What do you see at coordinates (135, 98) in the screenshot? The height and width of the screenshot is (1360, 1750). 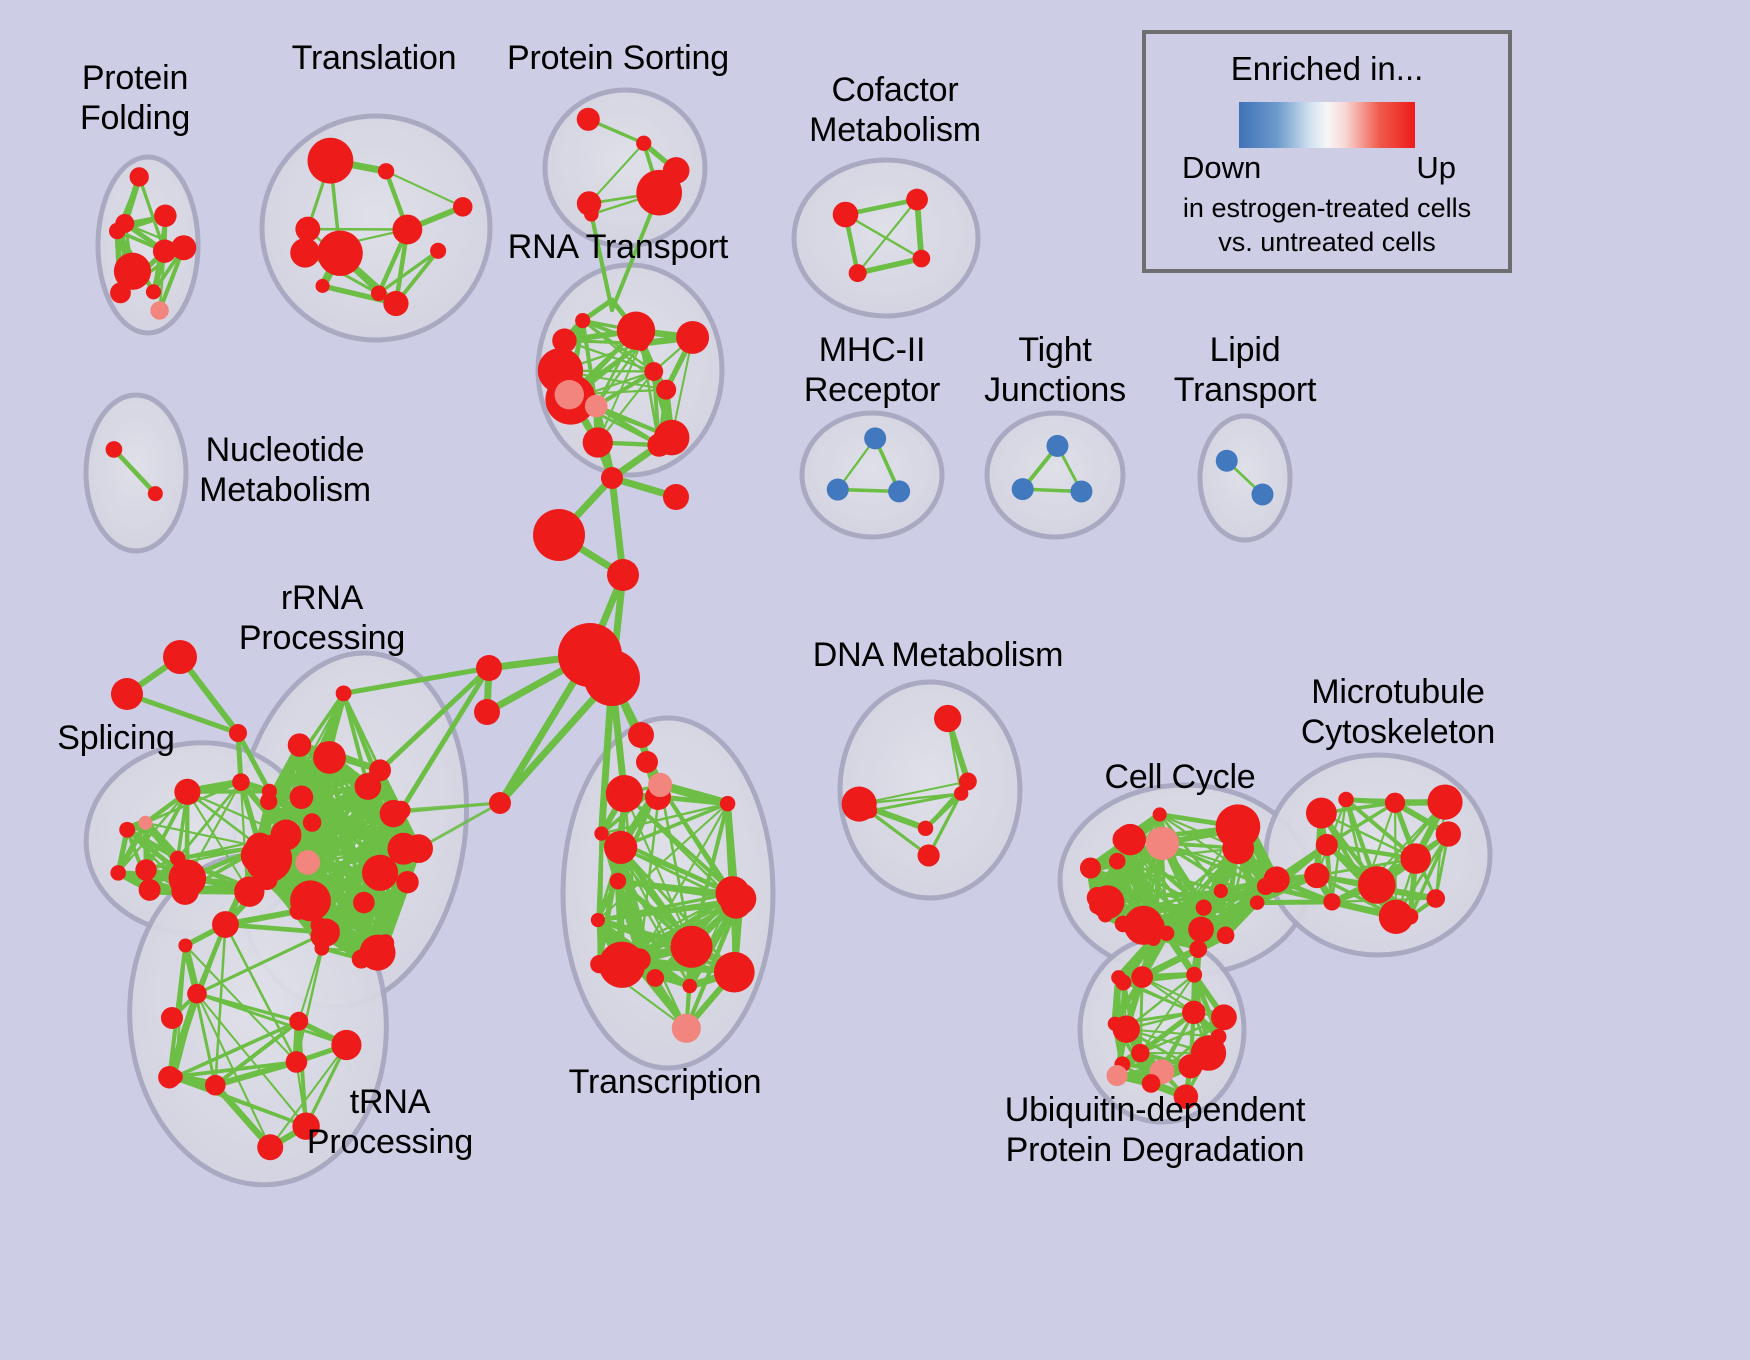 I see `cluster-label-protein-folding: Protein Folding` at bounding box center [135, 98].